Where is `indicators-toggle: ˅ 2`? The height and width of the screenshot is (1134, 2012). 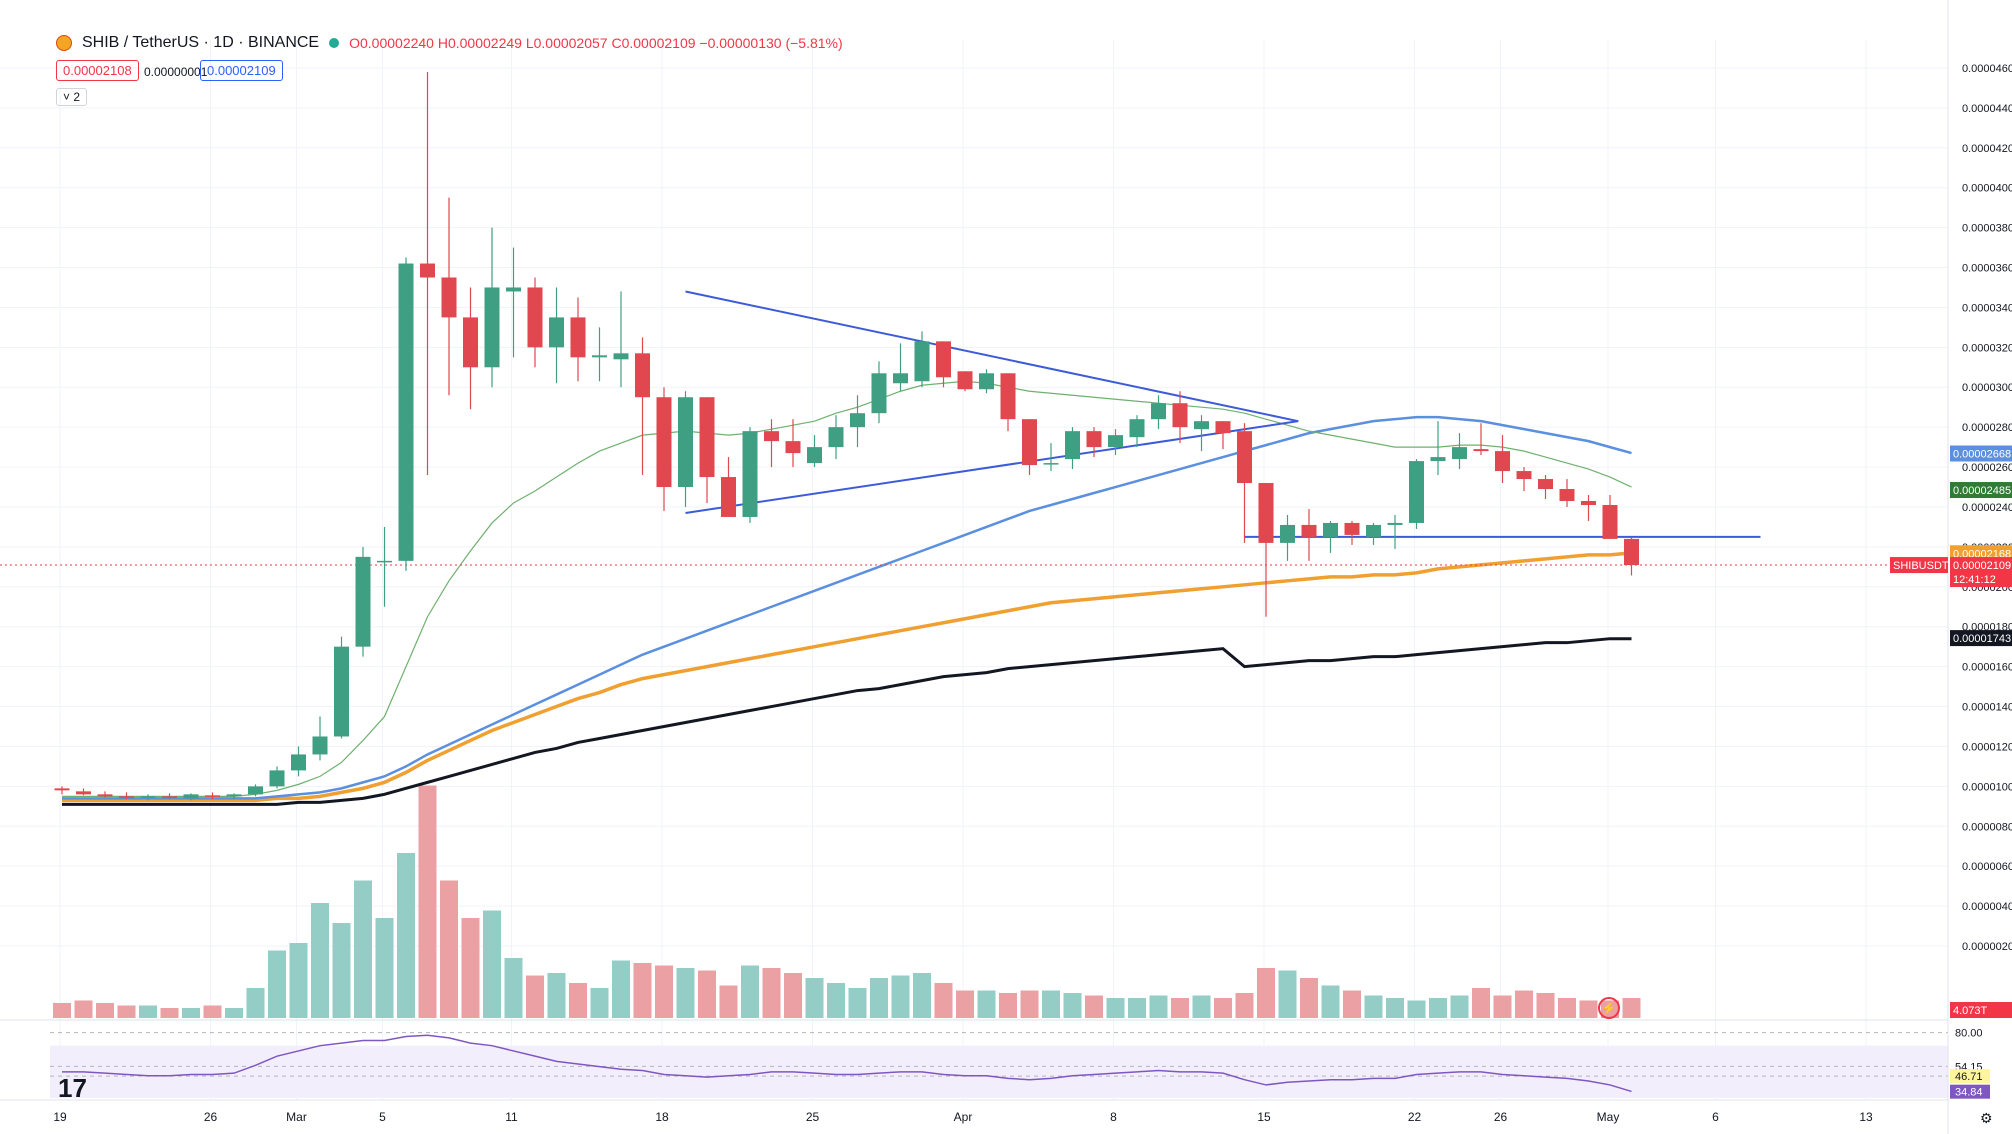
indicators-toggle: ˅ 2 is located at coordinates (72, 97).